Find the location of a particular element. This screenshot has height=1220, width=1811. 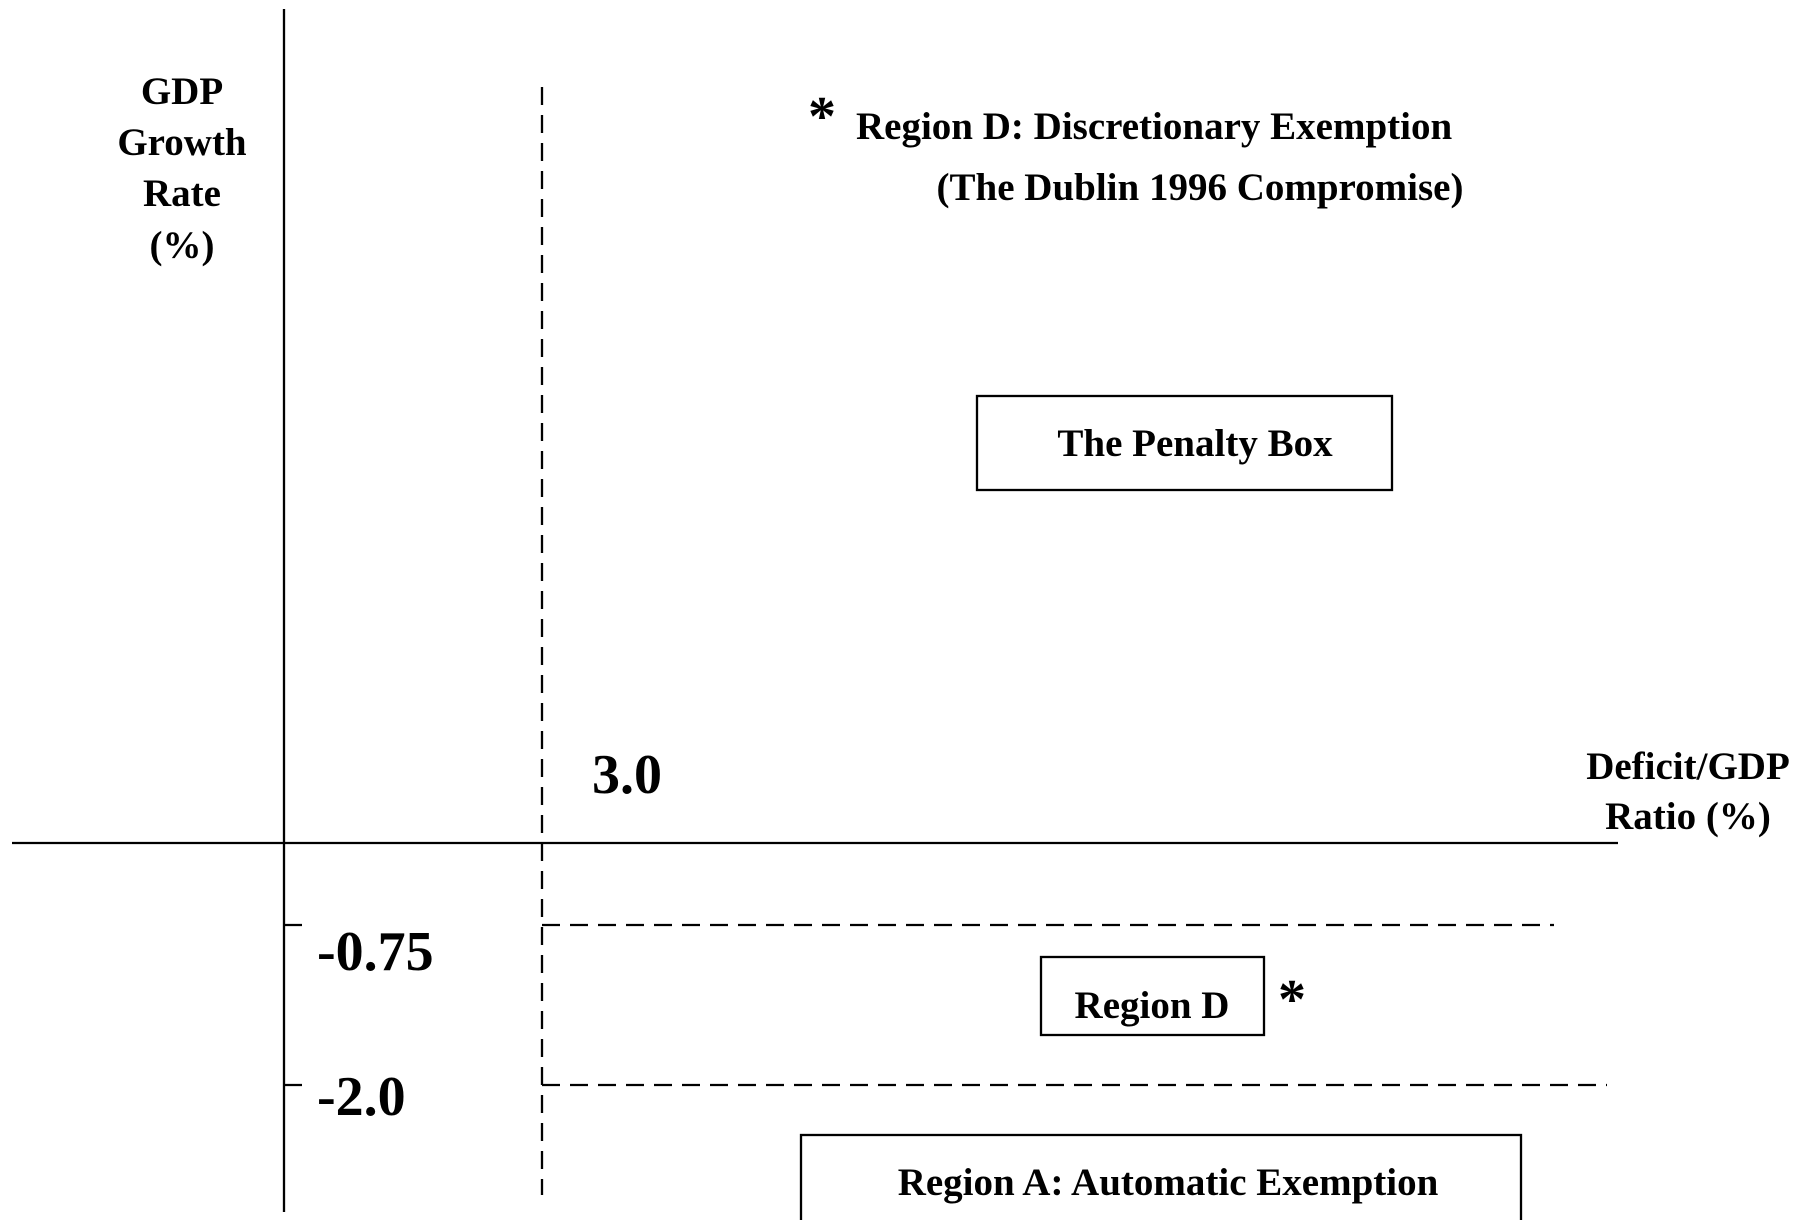

y-axis-label: GDP is located at coordinates (182, 91).